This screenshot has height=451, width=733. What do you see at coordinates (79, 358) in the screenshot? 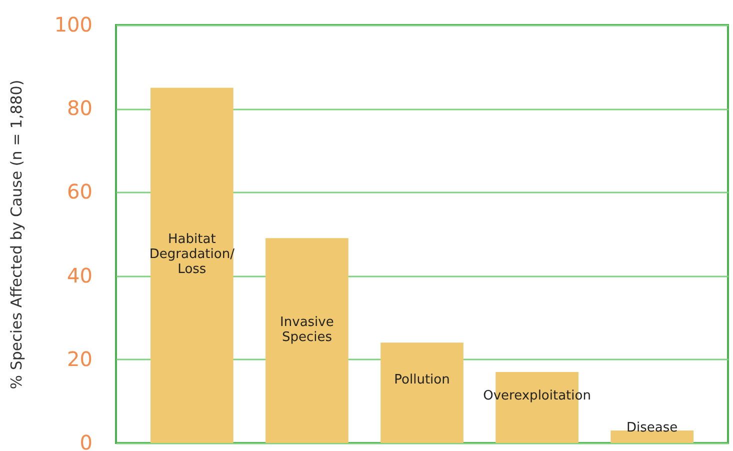
I see `y-tick-label: 20` at bounding box center [79, 358].